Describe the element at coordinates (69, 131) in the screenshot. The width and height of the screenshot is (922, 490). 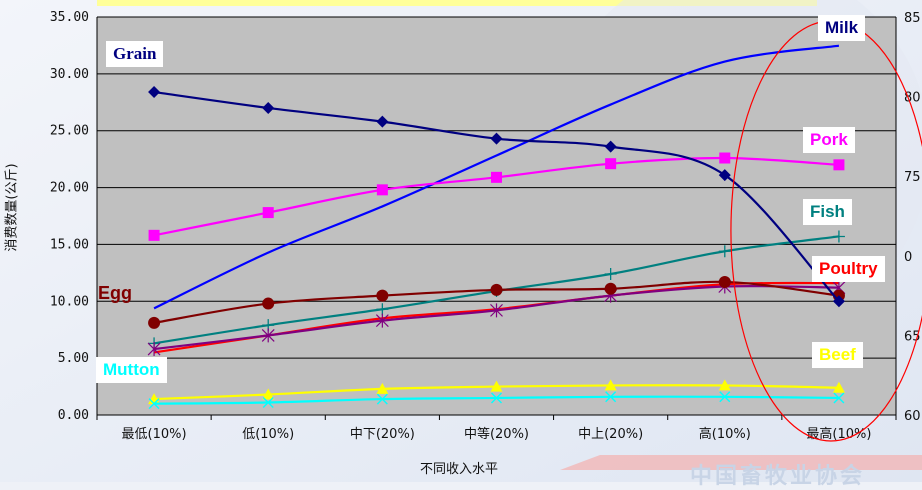
I see `y-tick-label: 25.00` at that location.